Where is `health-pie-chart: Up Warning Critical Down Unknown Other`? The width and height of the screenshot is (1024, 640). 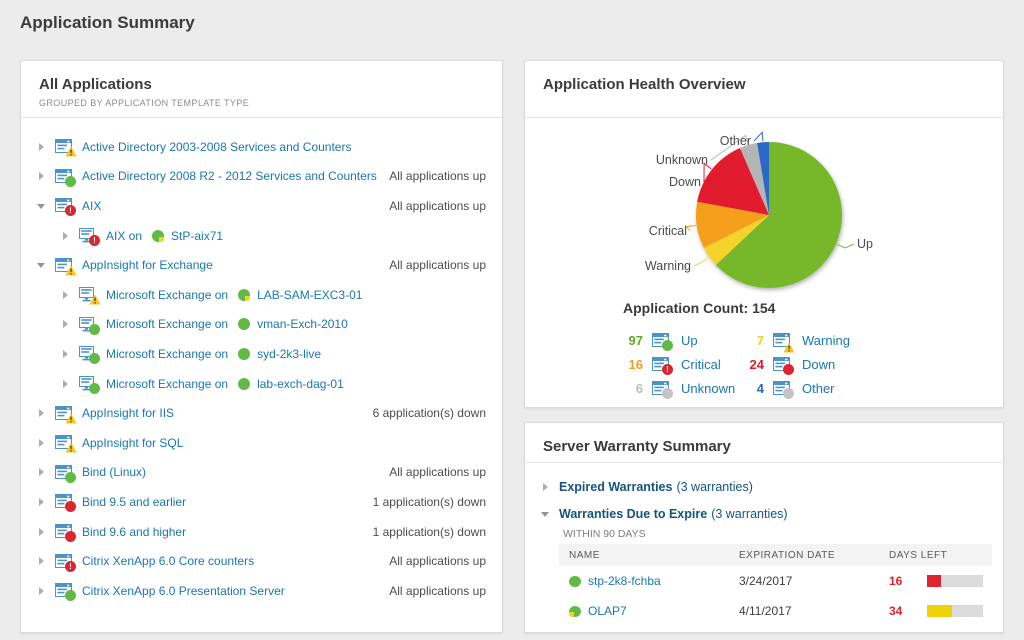 health-pie-chart: Up Warning Critical Down Unknown Other is located at coordinates (759, 209).